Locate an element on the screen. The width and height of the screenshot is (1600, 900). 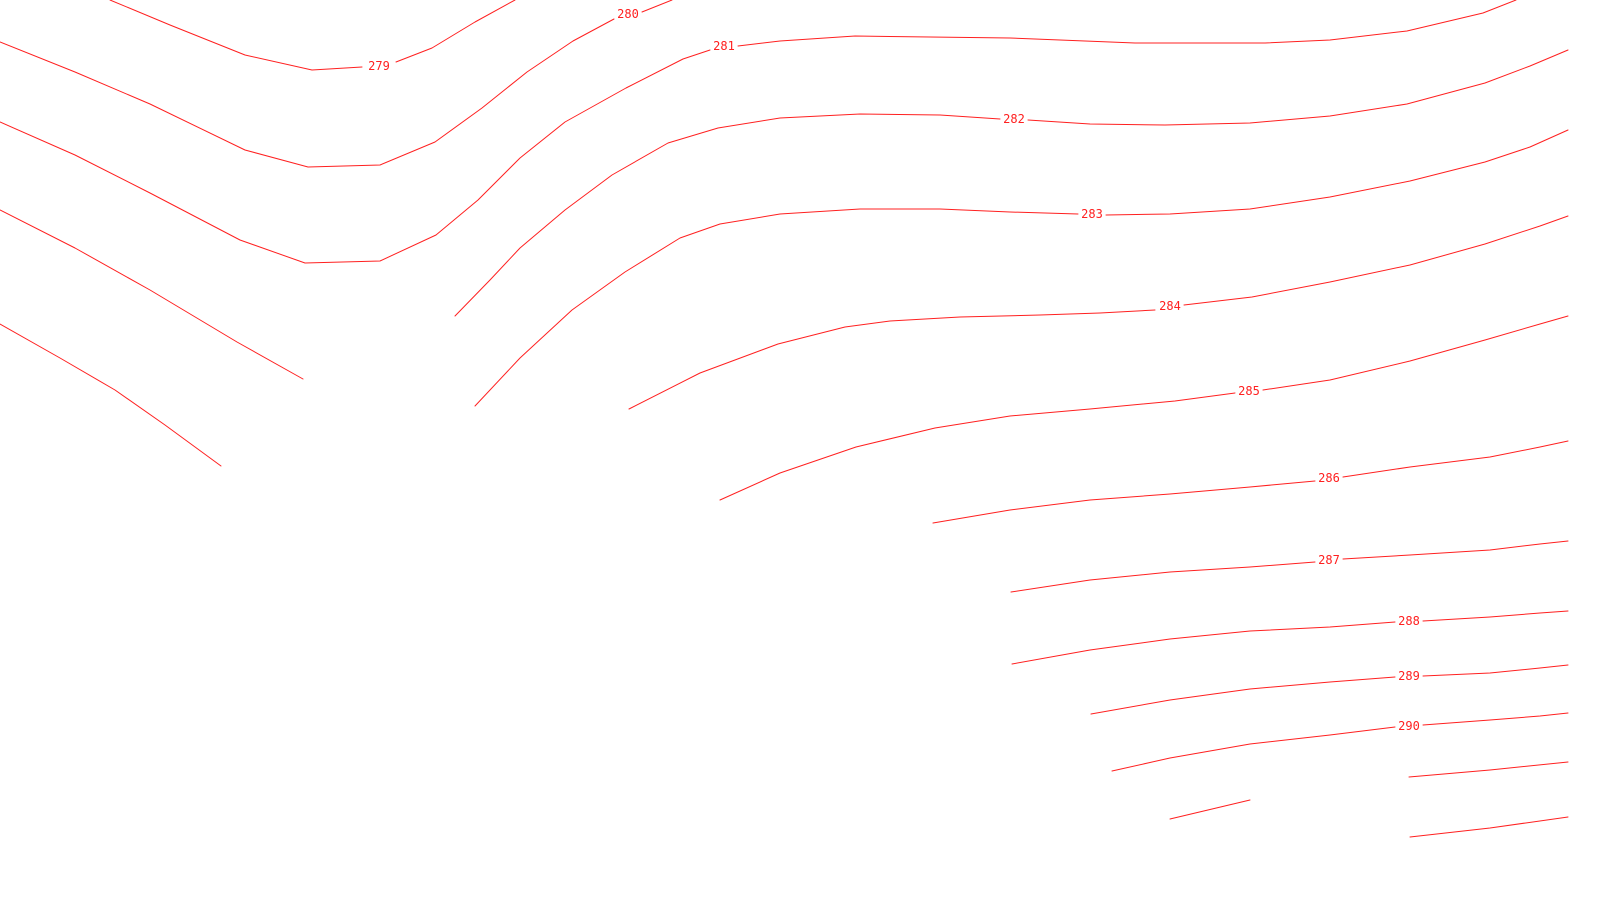
contour-label-289: 289 is located at coordinates (1409, 676).